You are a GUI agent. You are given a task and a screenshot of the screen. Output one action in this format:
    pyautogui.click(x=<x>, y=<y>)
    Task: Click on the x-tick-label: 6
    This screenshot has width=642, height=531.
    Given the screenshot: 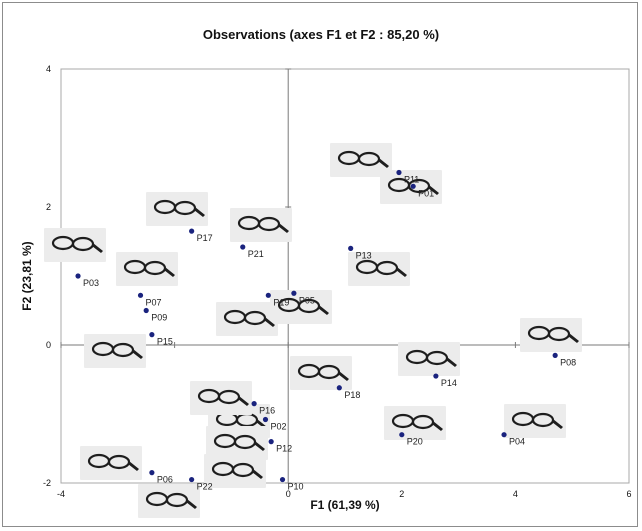 What is the action you would take?
    pyautogui.click(x=628, y=494)
    